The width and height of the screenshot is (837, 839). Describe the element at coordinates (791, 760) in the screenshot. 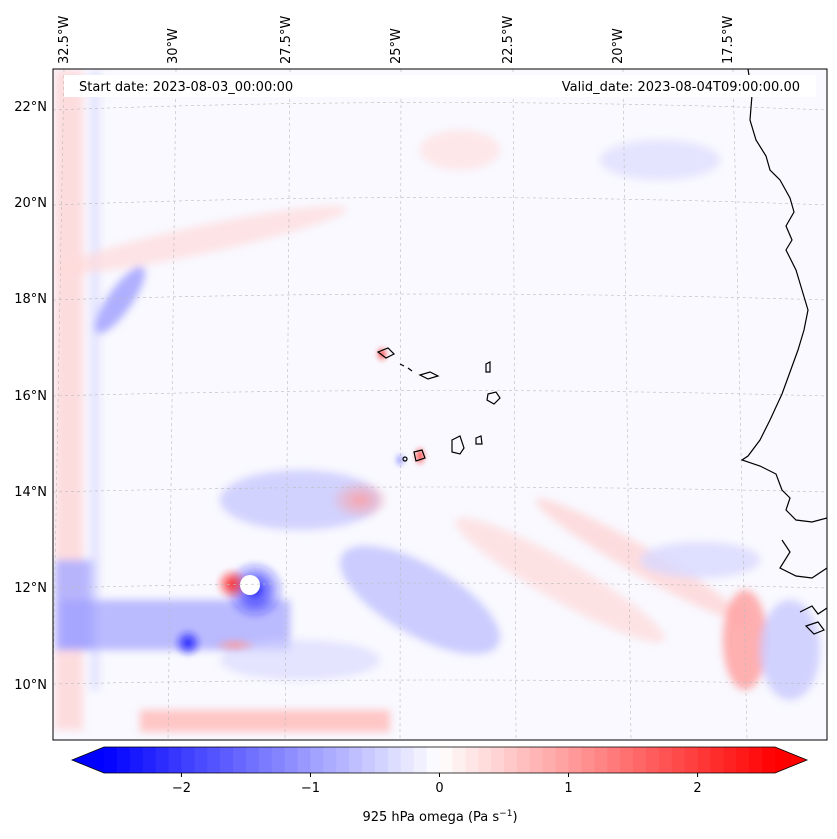

I see `colorbar-extend-max` at that location.